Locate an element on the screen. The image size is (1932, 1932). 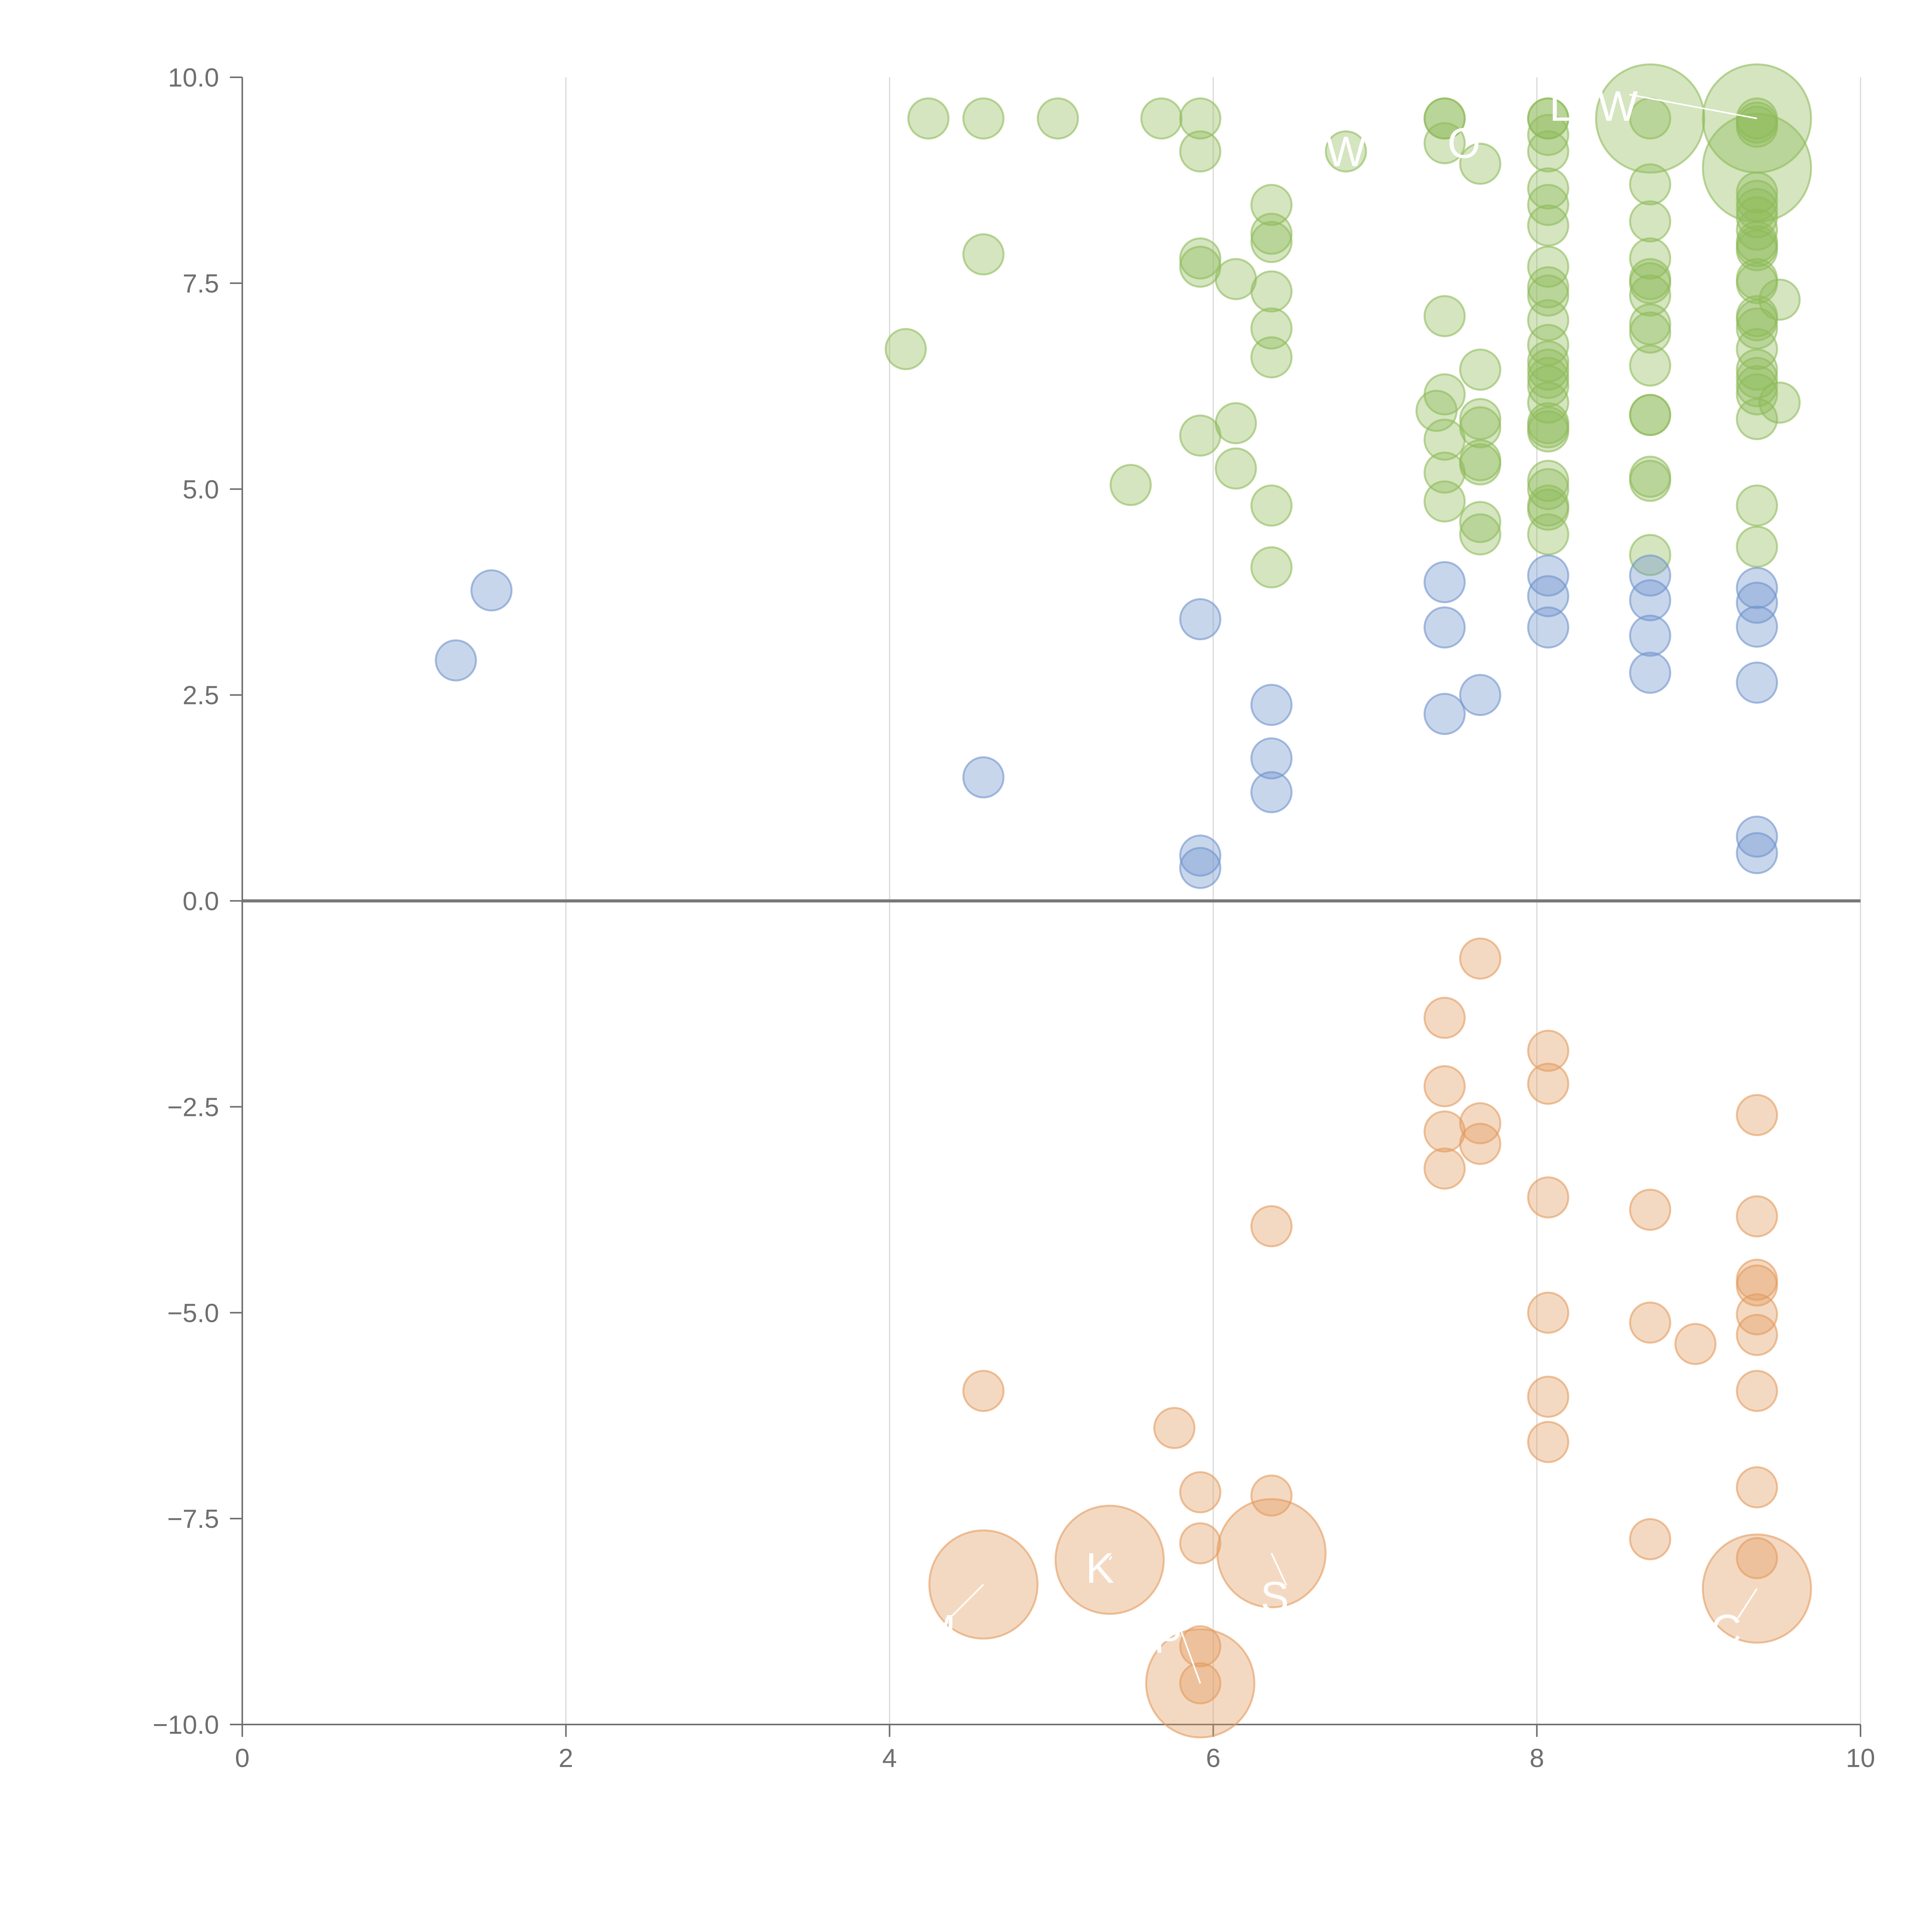
annotation-label: C is located at coordinates (1727, 1630).